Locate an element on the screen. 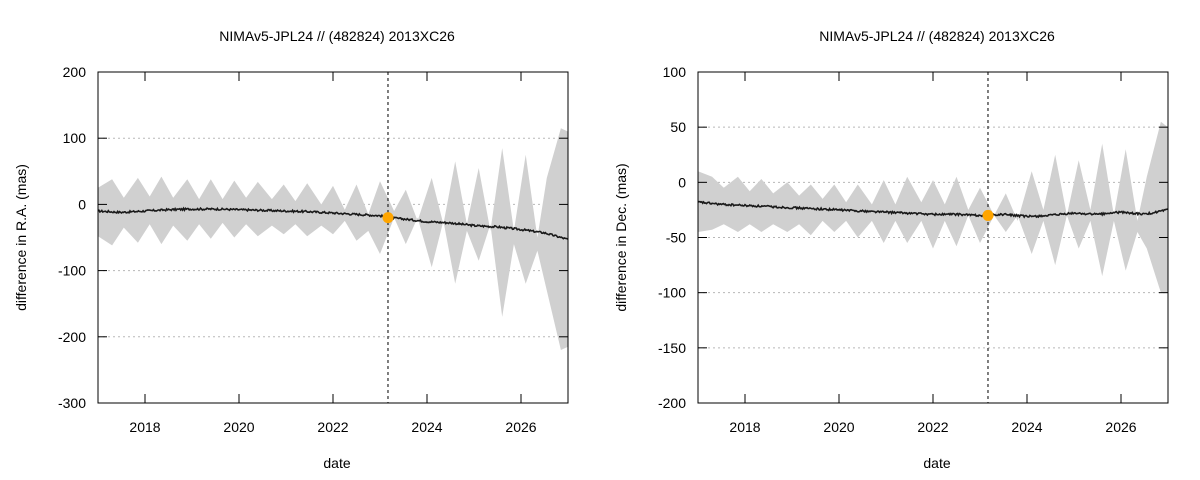  y-tick-label: -50 is located at coordinates (676, 238).